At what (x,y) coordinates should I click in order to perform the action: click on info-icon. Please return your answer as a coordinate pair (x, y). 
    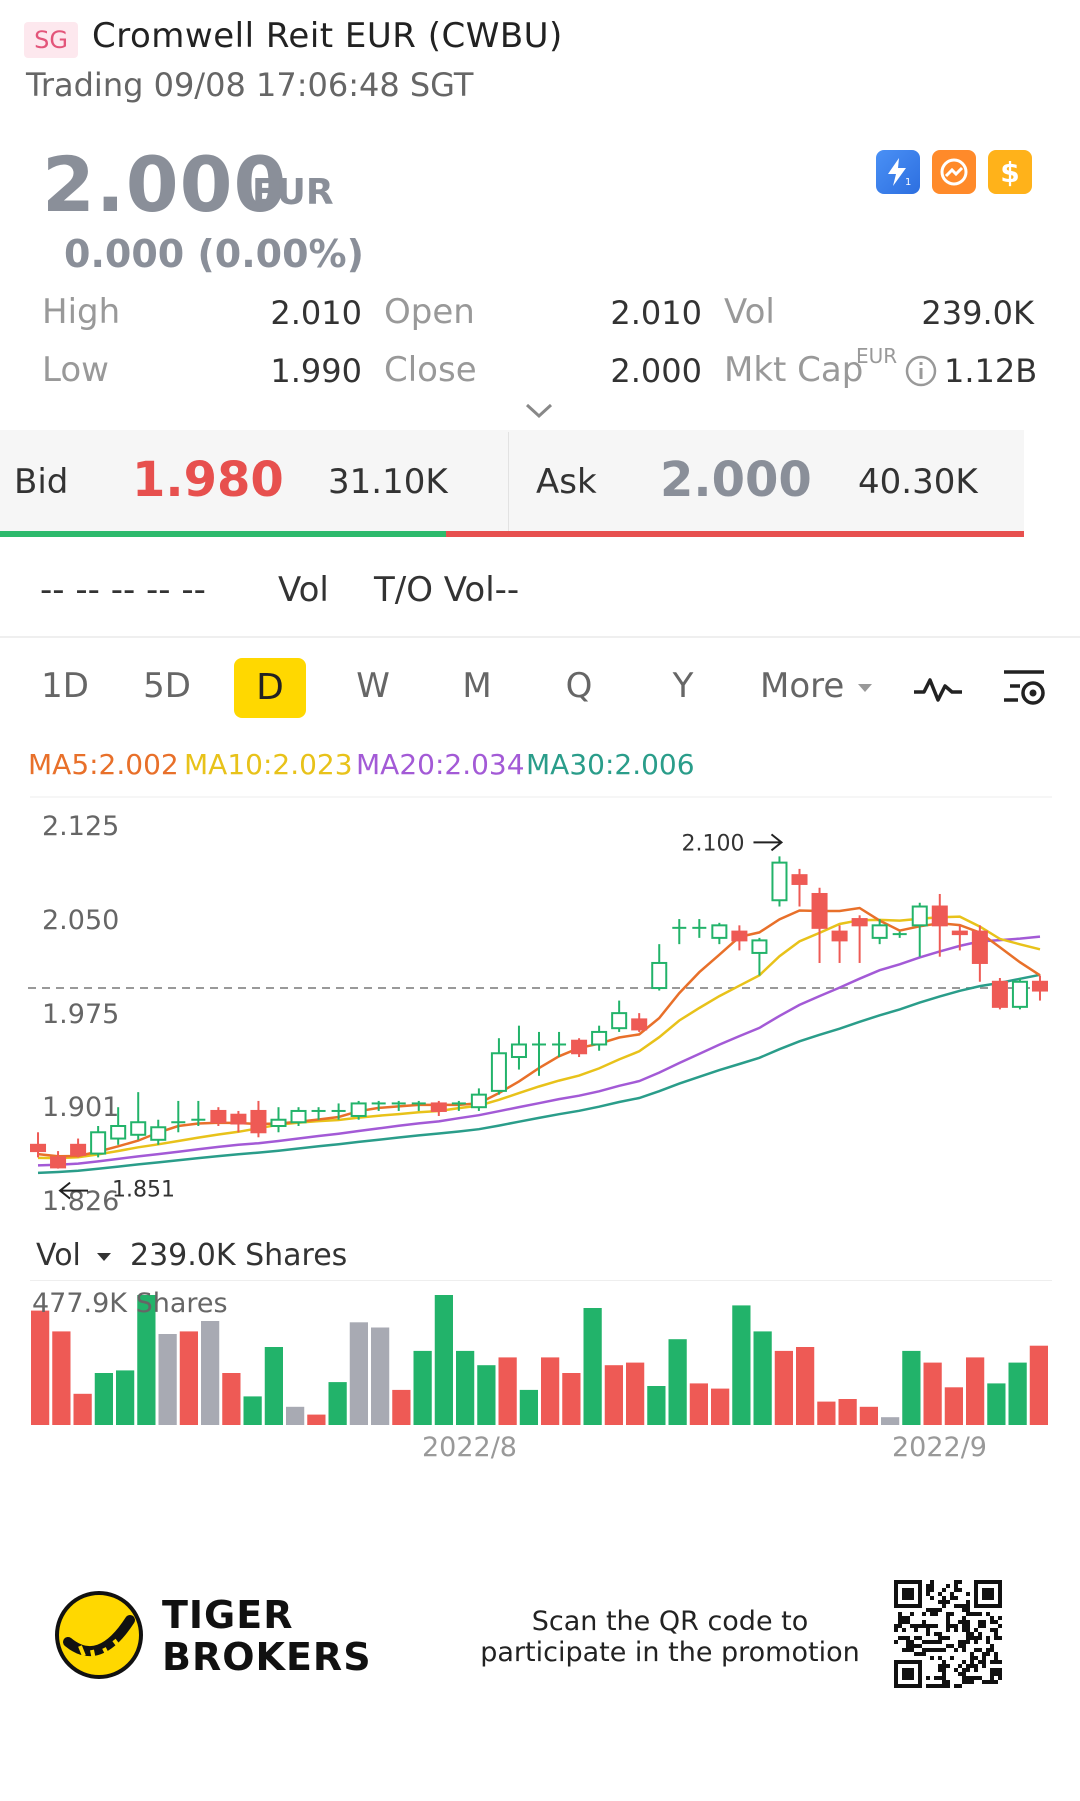
    Looking at the image, I should click on (921, 373).